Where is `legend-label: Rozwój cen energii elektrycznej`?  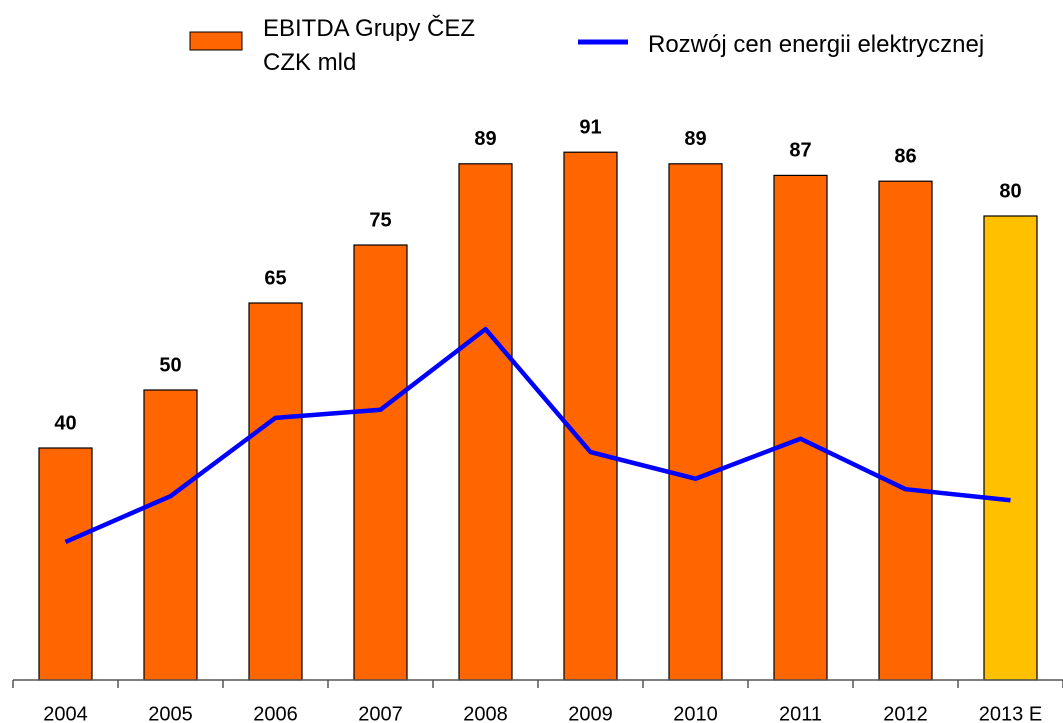
legend-label: Rozwój cen energii elektrycznej is located at coordinates (816, 44).